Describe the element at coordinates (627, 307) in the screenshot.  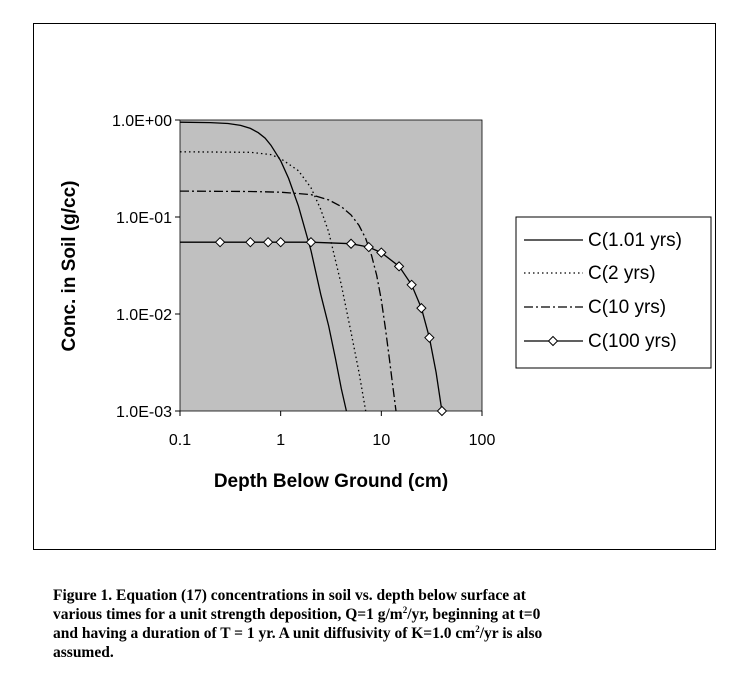
I see `legend-label: C(10 yrs)` at that location.